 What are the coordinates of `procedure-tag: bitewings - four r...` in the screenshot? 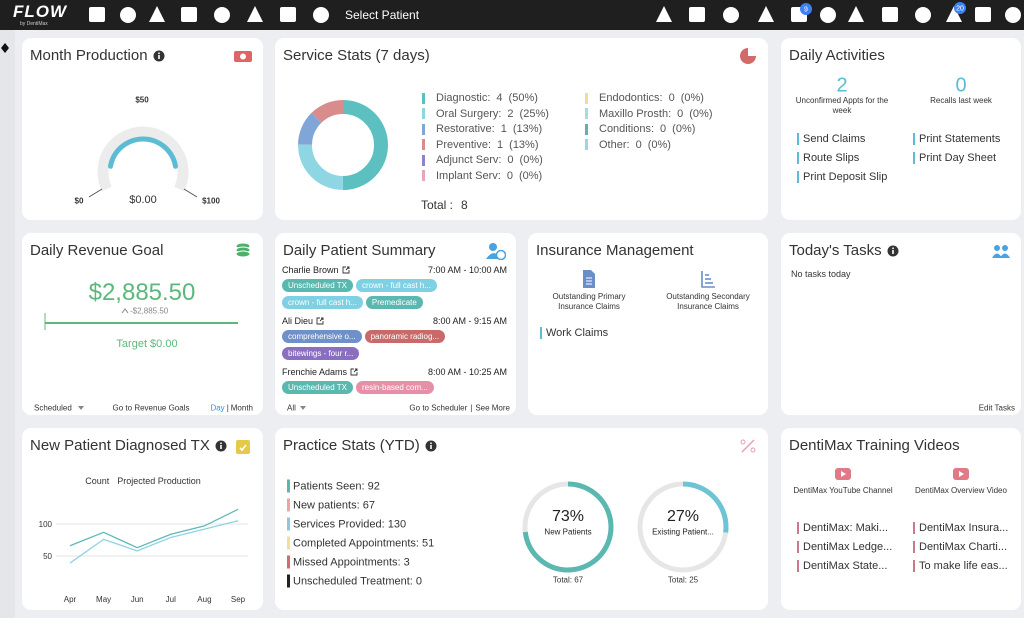 It's located at (321, 353).